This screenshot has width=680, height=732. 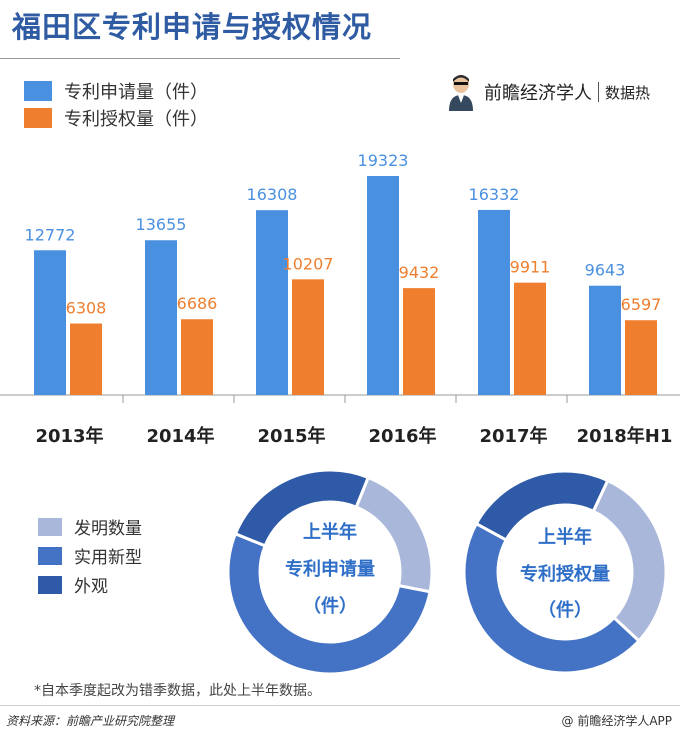 I want to click on legend-label-applications: 专利申请量（件）, so click(x=136, y=92).